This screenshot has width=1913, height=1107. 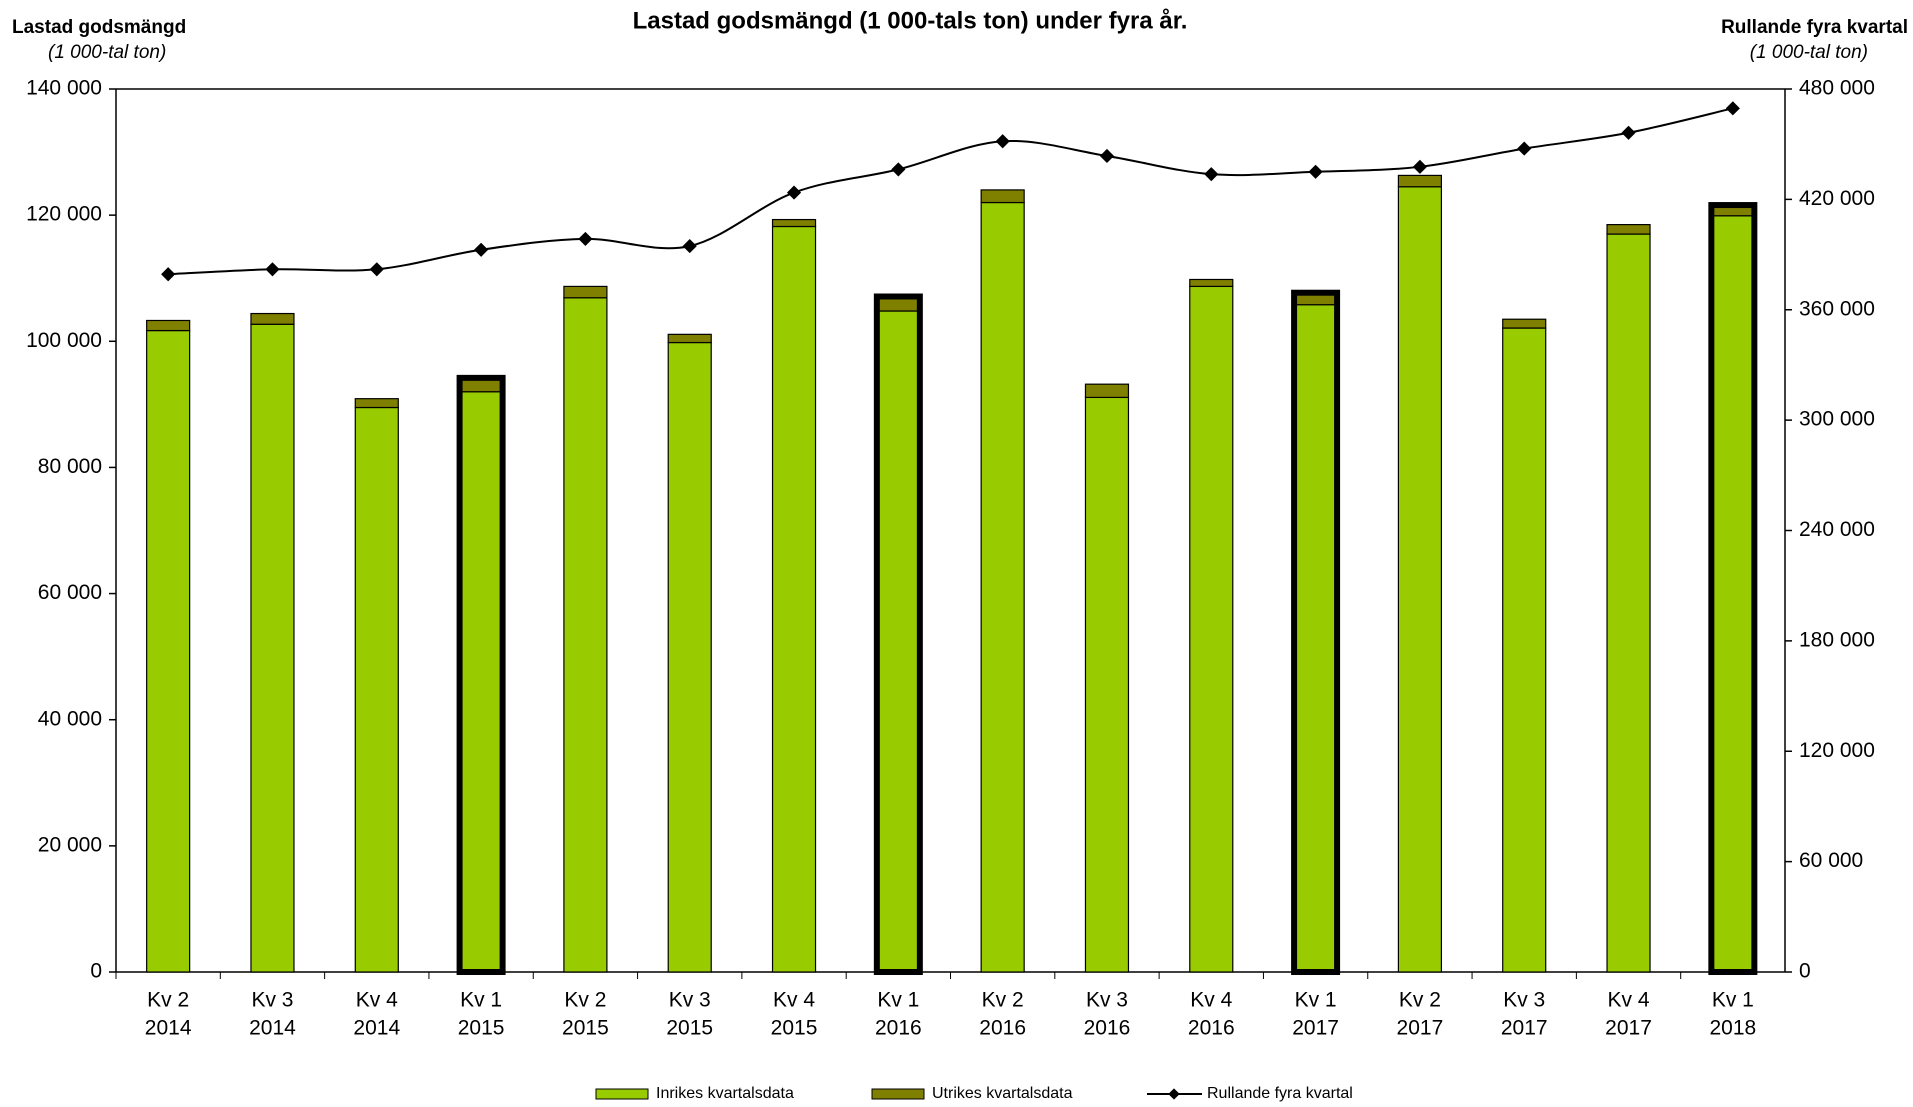 What do you see at coordinates (64, 340) in the screenshot?
I see `y-tick-label: 100 000` at bounding box center [64, 340].